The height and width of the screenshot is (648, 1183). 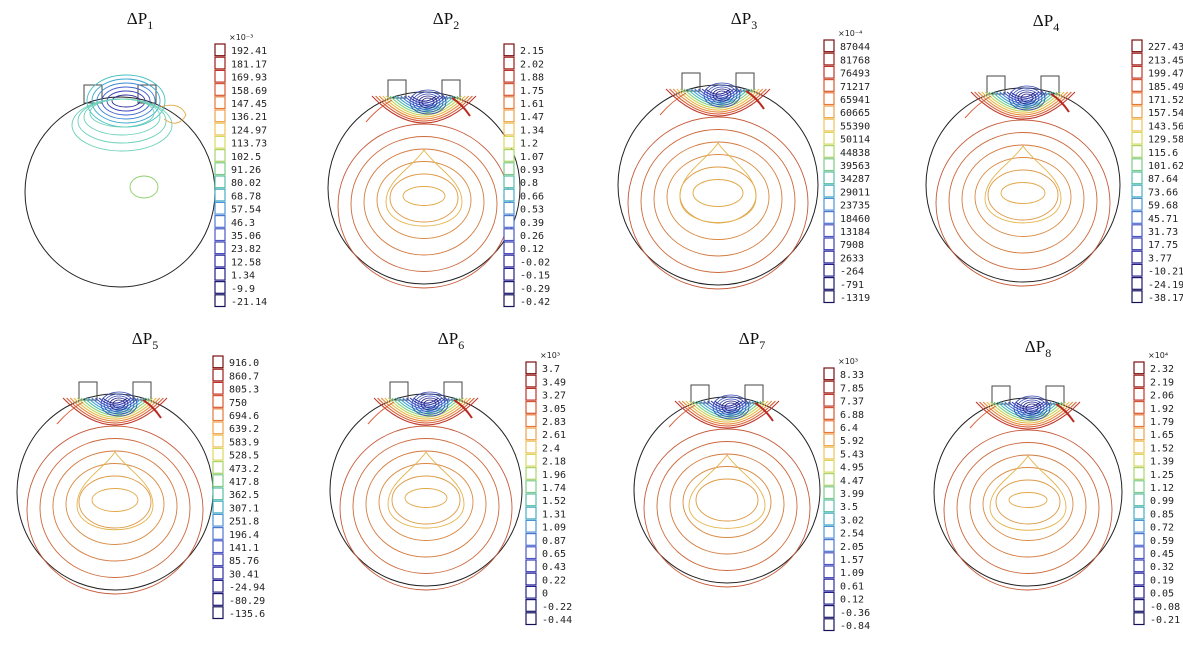 I want to click on colorbar-tick-label: 5.43, so click(x=852, y=454).